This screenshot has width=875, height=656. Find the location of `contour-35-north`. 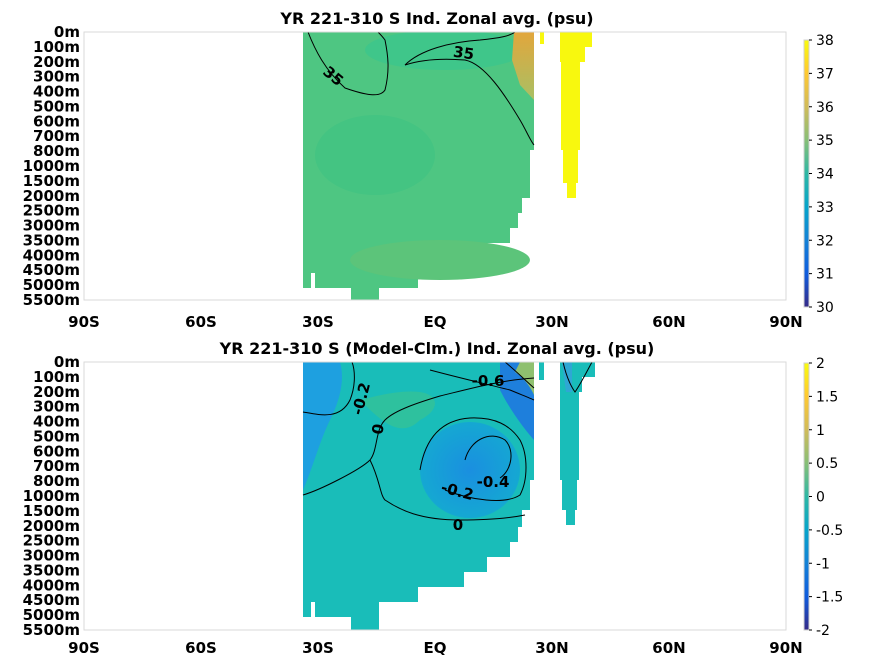

contour-35-north is located at coordinates (469, 102).